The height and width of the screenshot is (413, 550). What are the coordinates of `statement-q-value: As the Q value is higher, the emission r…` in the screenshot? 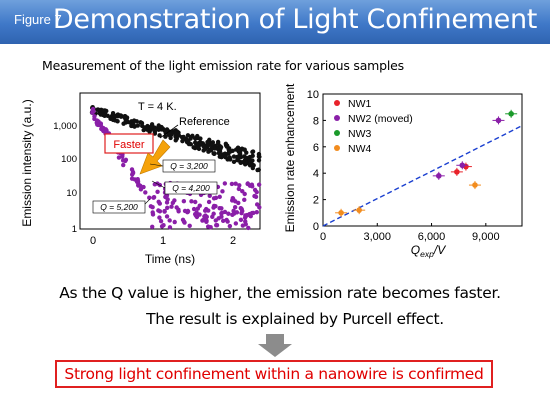 It's located at (280, 293).